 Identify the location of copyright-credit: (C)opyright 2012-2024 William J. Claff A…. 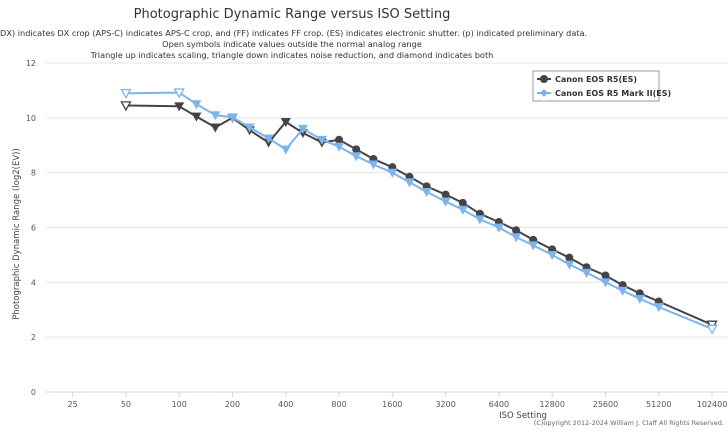
(629, 423).